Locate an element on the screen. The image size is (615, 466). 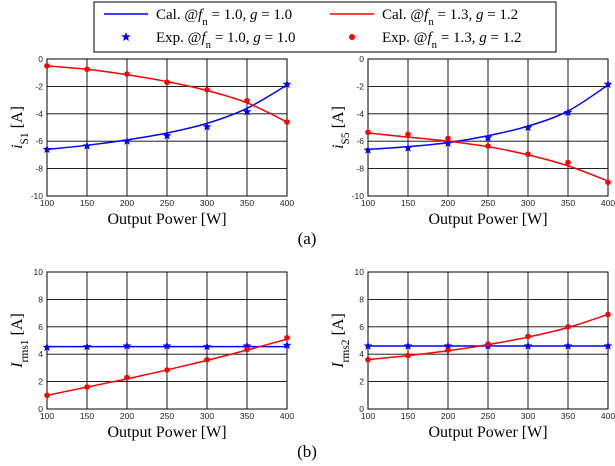
y-axis-label: Irms2 [A] is located at coordinates (341, 341).